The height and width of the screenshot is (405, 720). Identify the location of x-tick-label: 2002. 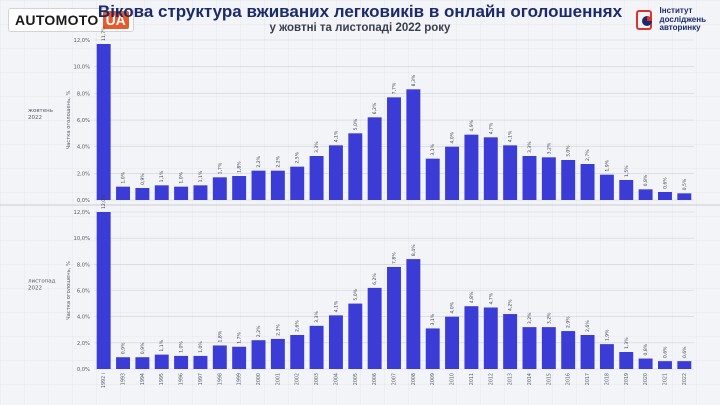
(298, 379).